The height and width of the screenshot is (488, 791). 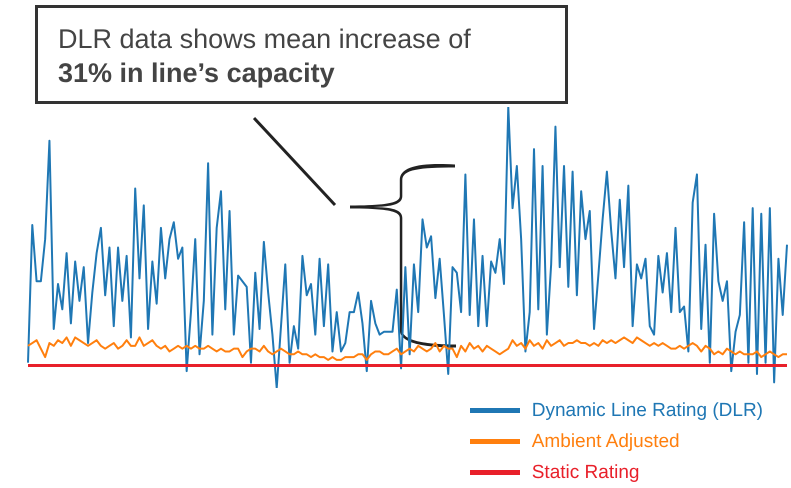 What do you see at coordinates (647, 411) in the screenshot?
I see `legend-label: Dynamic Line Rating (DLR)` at bounding box center [647, 411].